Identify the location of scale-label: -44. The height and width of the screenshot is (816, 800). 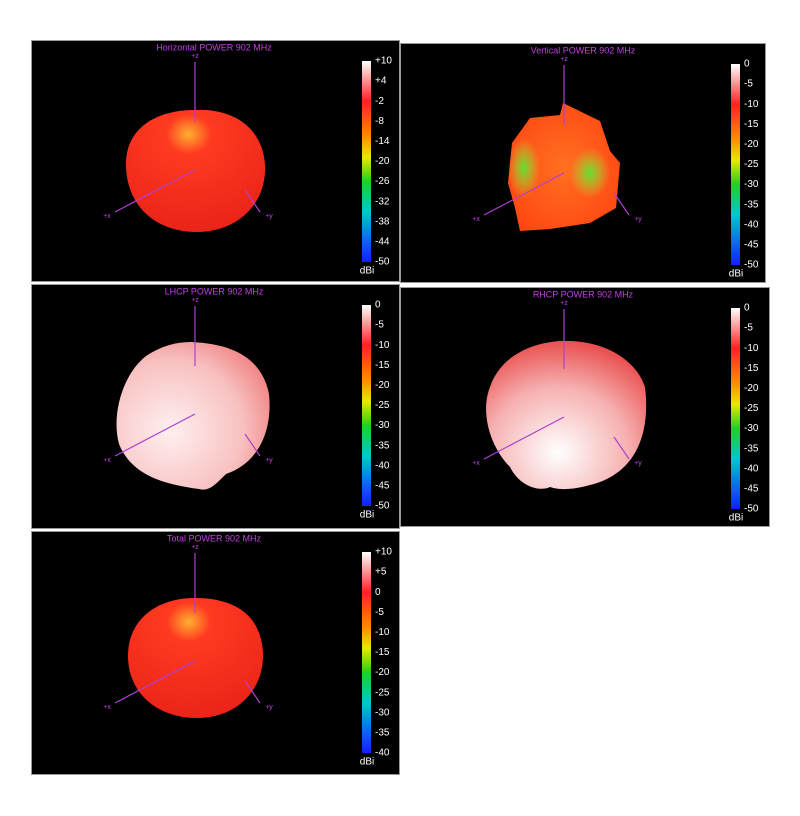
(382, 242).